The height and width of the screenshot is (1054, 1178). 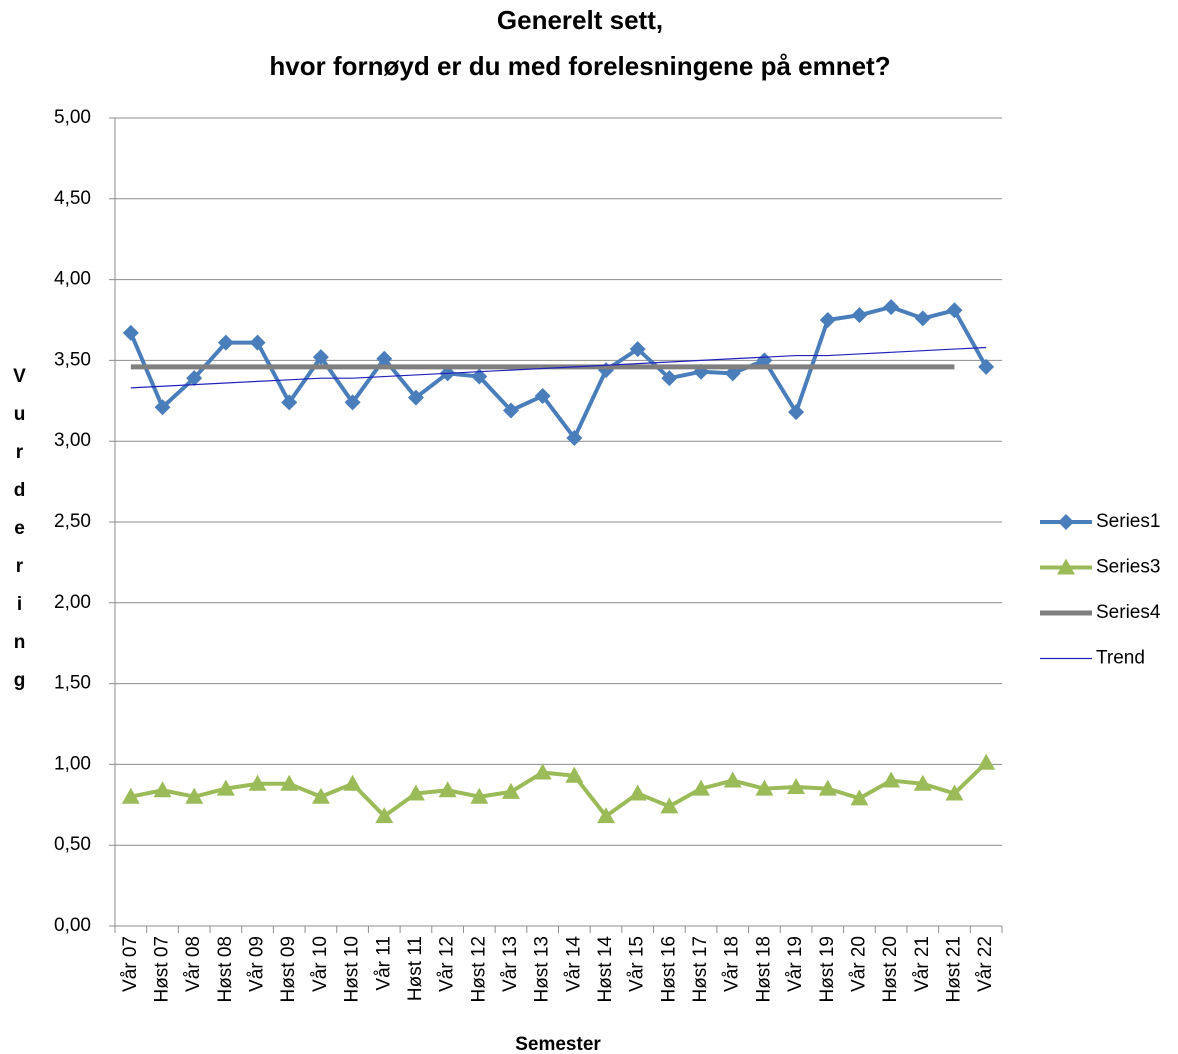 I want to click on y-tick-label: 0,00, so click(x=72, y=925).